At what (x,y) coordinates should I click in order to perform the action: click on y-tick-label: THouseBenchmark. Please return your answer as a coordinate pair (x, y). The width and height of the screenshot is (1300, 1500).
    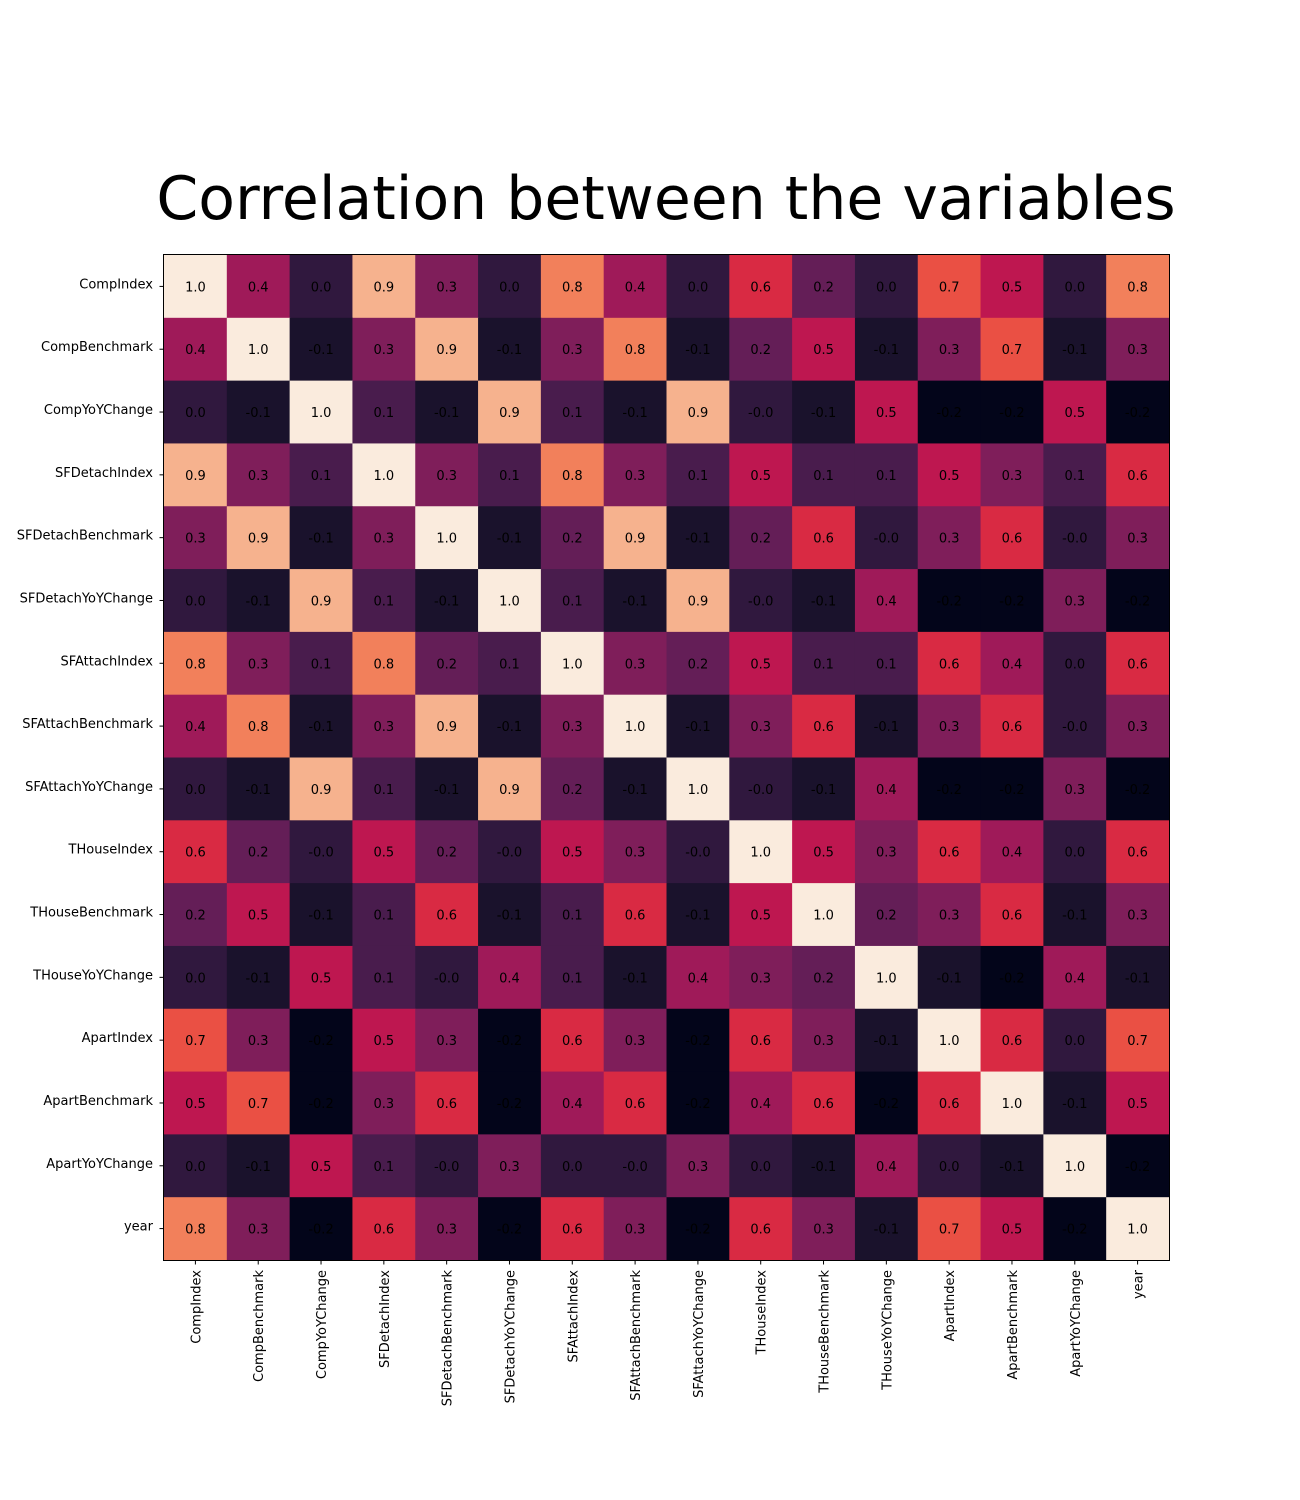
    Looking at the image, I should click on (91, 913).